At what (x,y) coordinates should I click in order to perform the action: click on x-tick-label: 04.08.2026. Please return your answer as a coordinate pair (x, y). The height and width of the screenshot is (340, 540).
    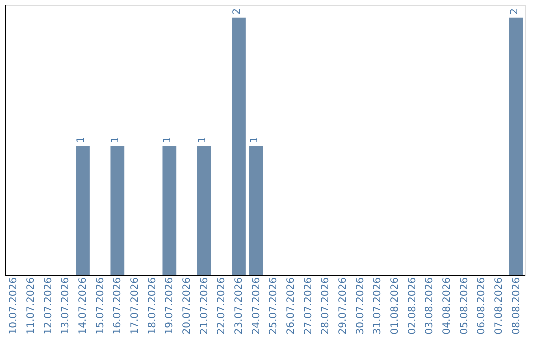
    Looking at the image, I should click on (447, 306).